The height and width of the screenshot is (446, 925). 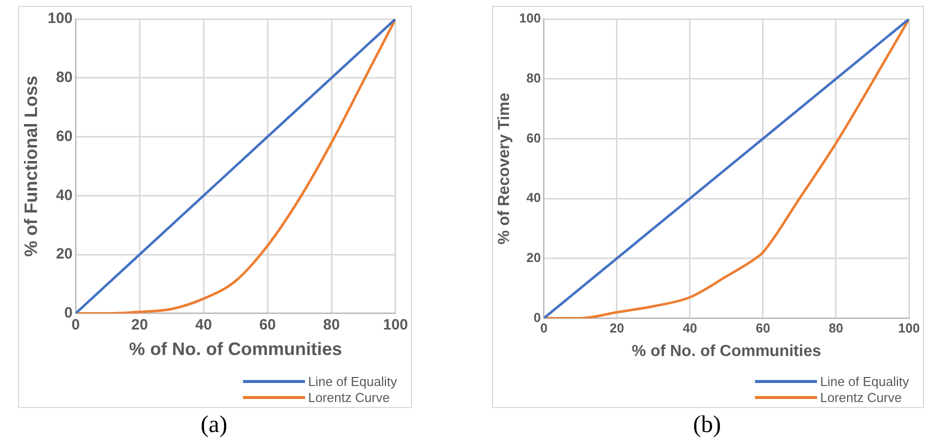 I want to click on y-axis-title: % of Functional Loss, so click(x=30, y=166).